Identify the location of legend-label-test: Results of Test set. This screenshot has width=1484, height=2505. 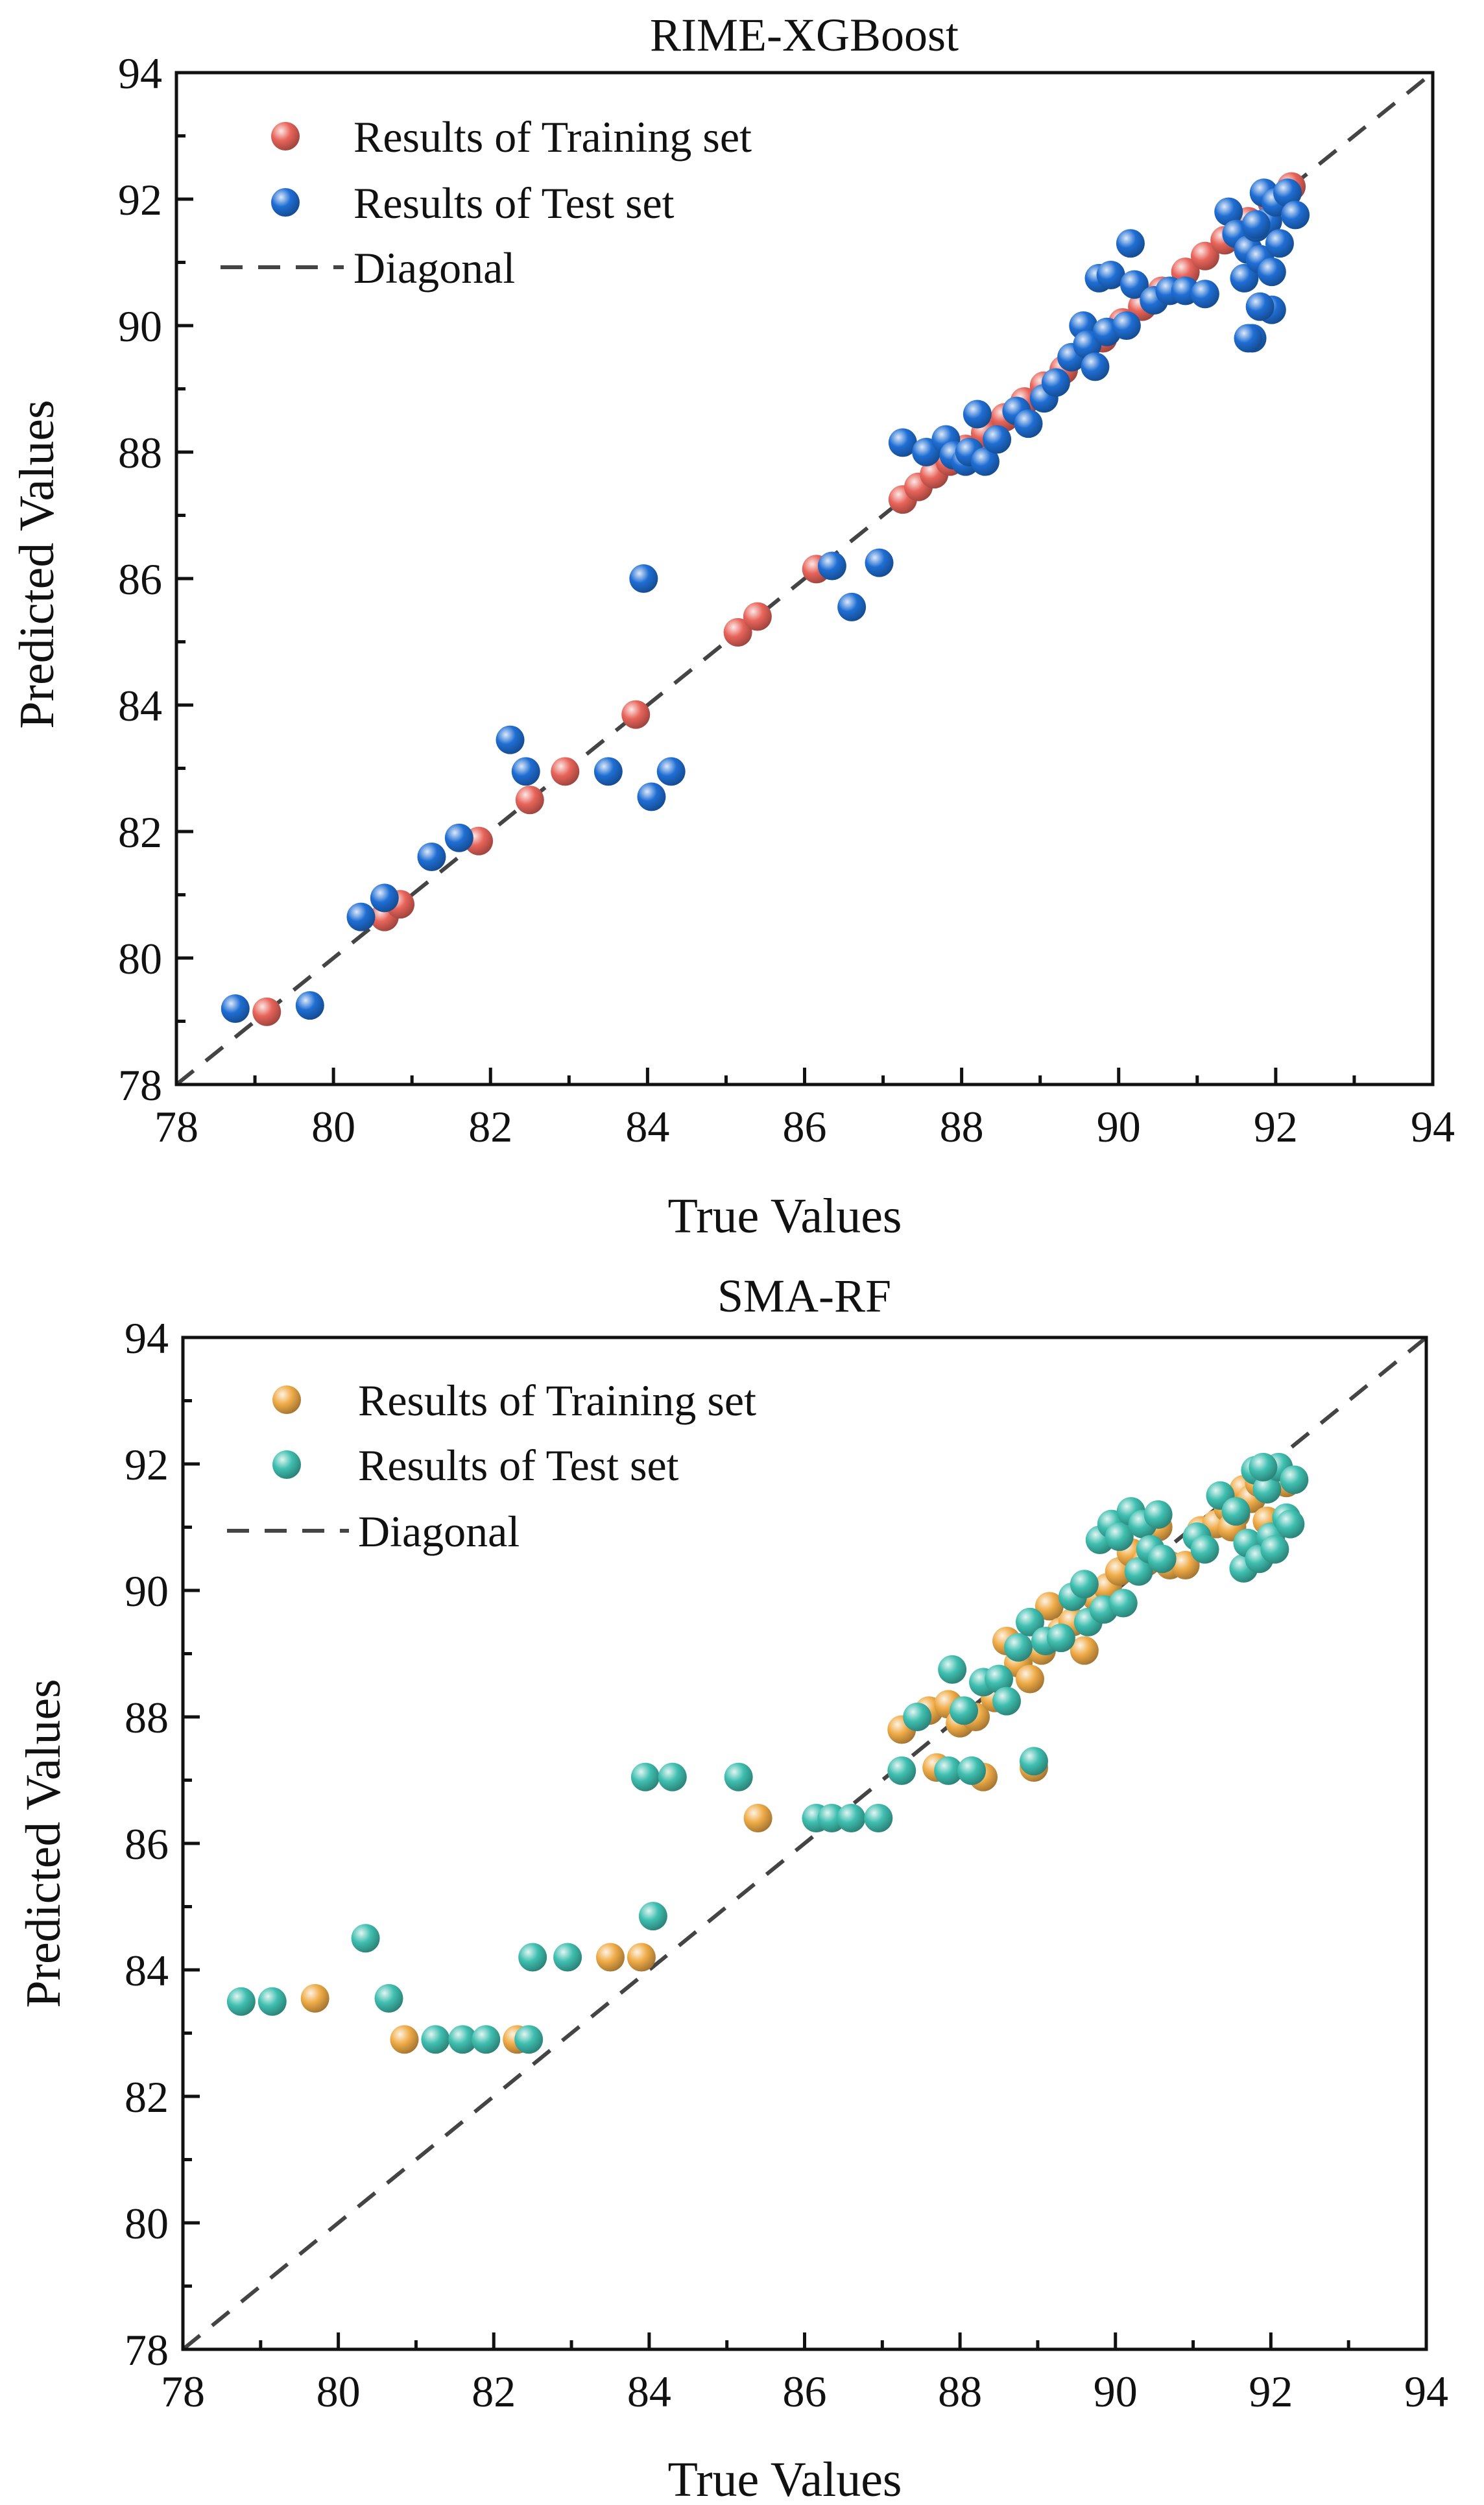
(514, 203).